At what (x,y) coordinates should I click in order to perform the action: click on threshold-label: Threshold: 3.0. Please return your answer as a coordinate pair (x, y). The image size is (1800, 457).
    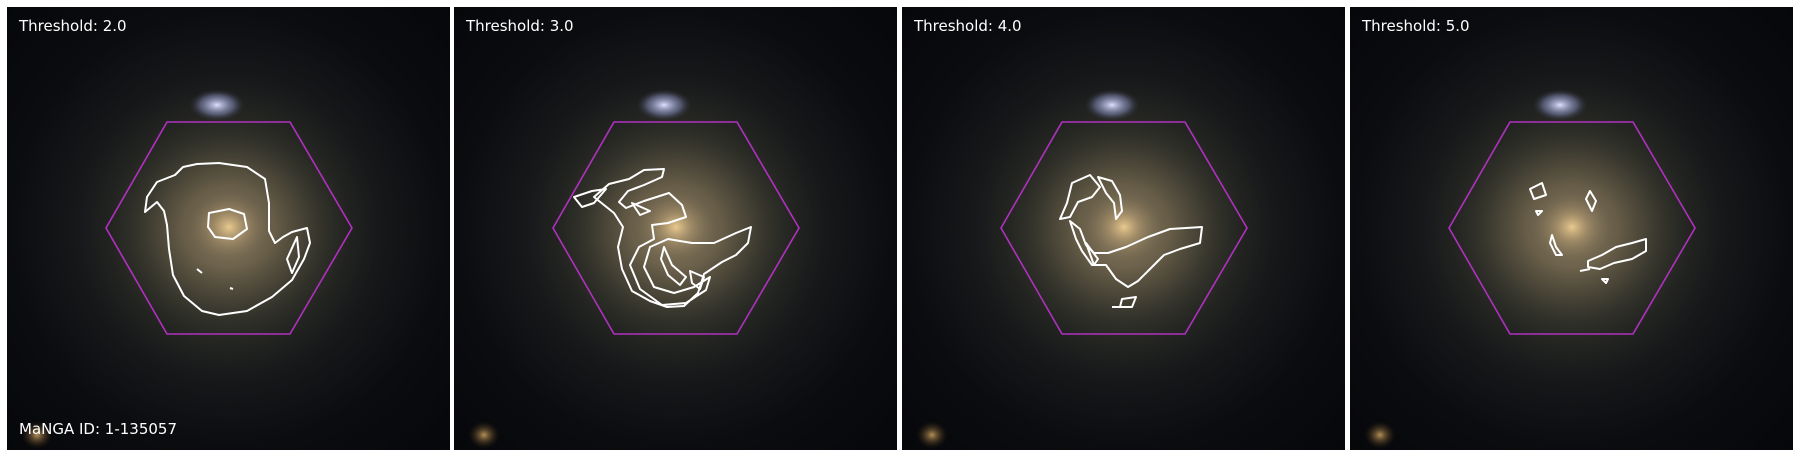
    Looking at the image, I should click on (520, 26).